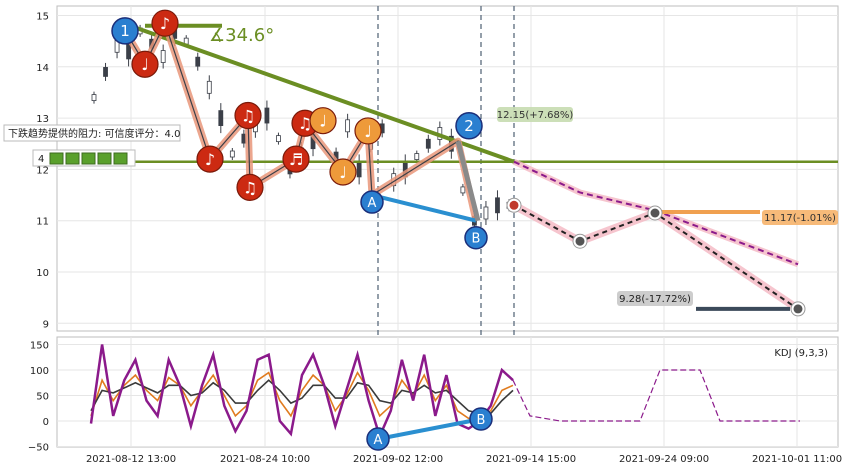  I want to click on kdj-line-J, so click(301, 392).